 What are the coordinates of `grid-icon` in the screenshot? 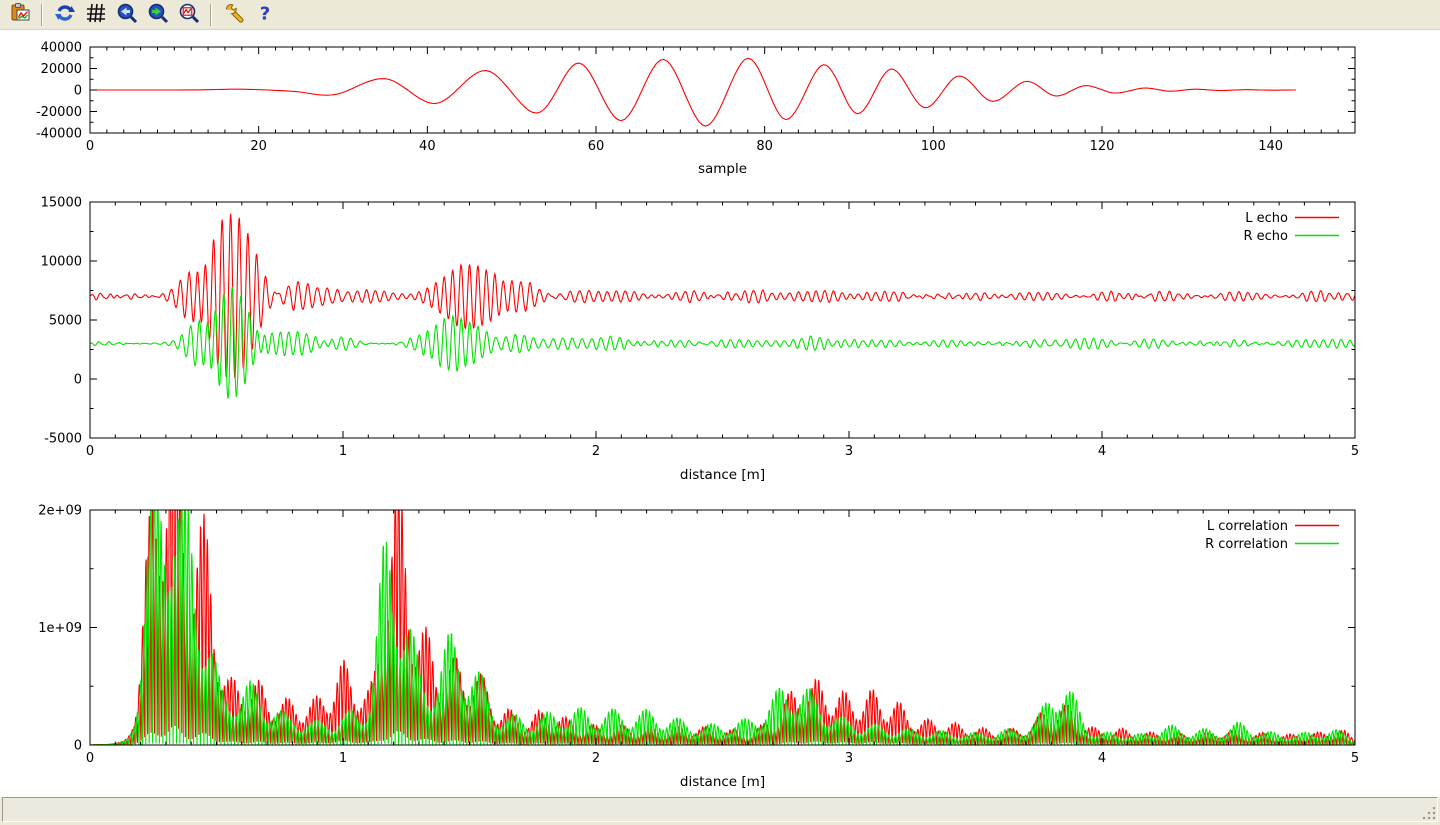 It's located at (96, 15).